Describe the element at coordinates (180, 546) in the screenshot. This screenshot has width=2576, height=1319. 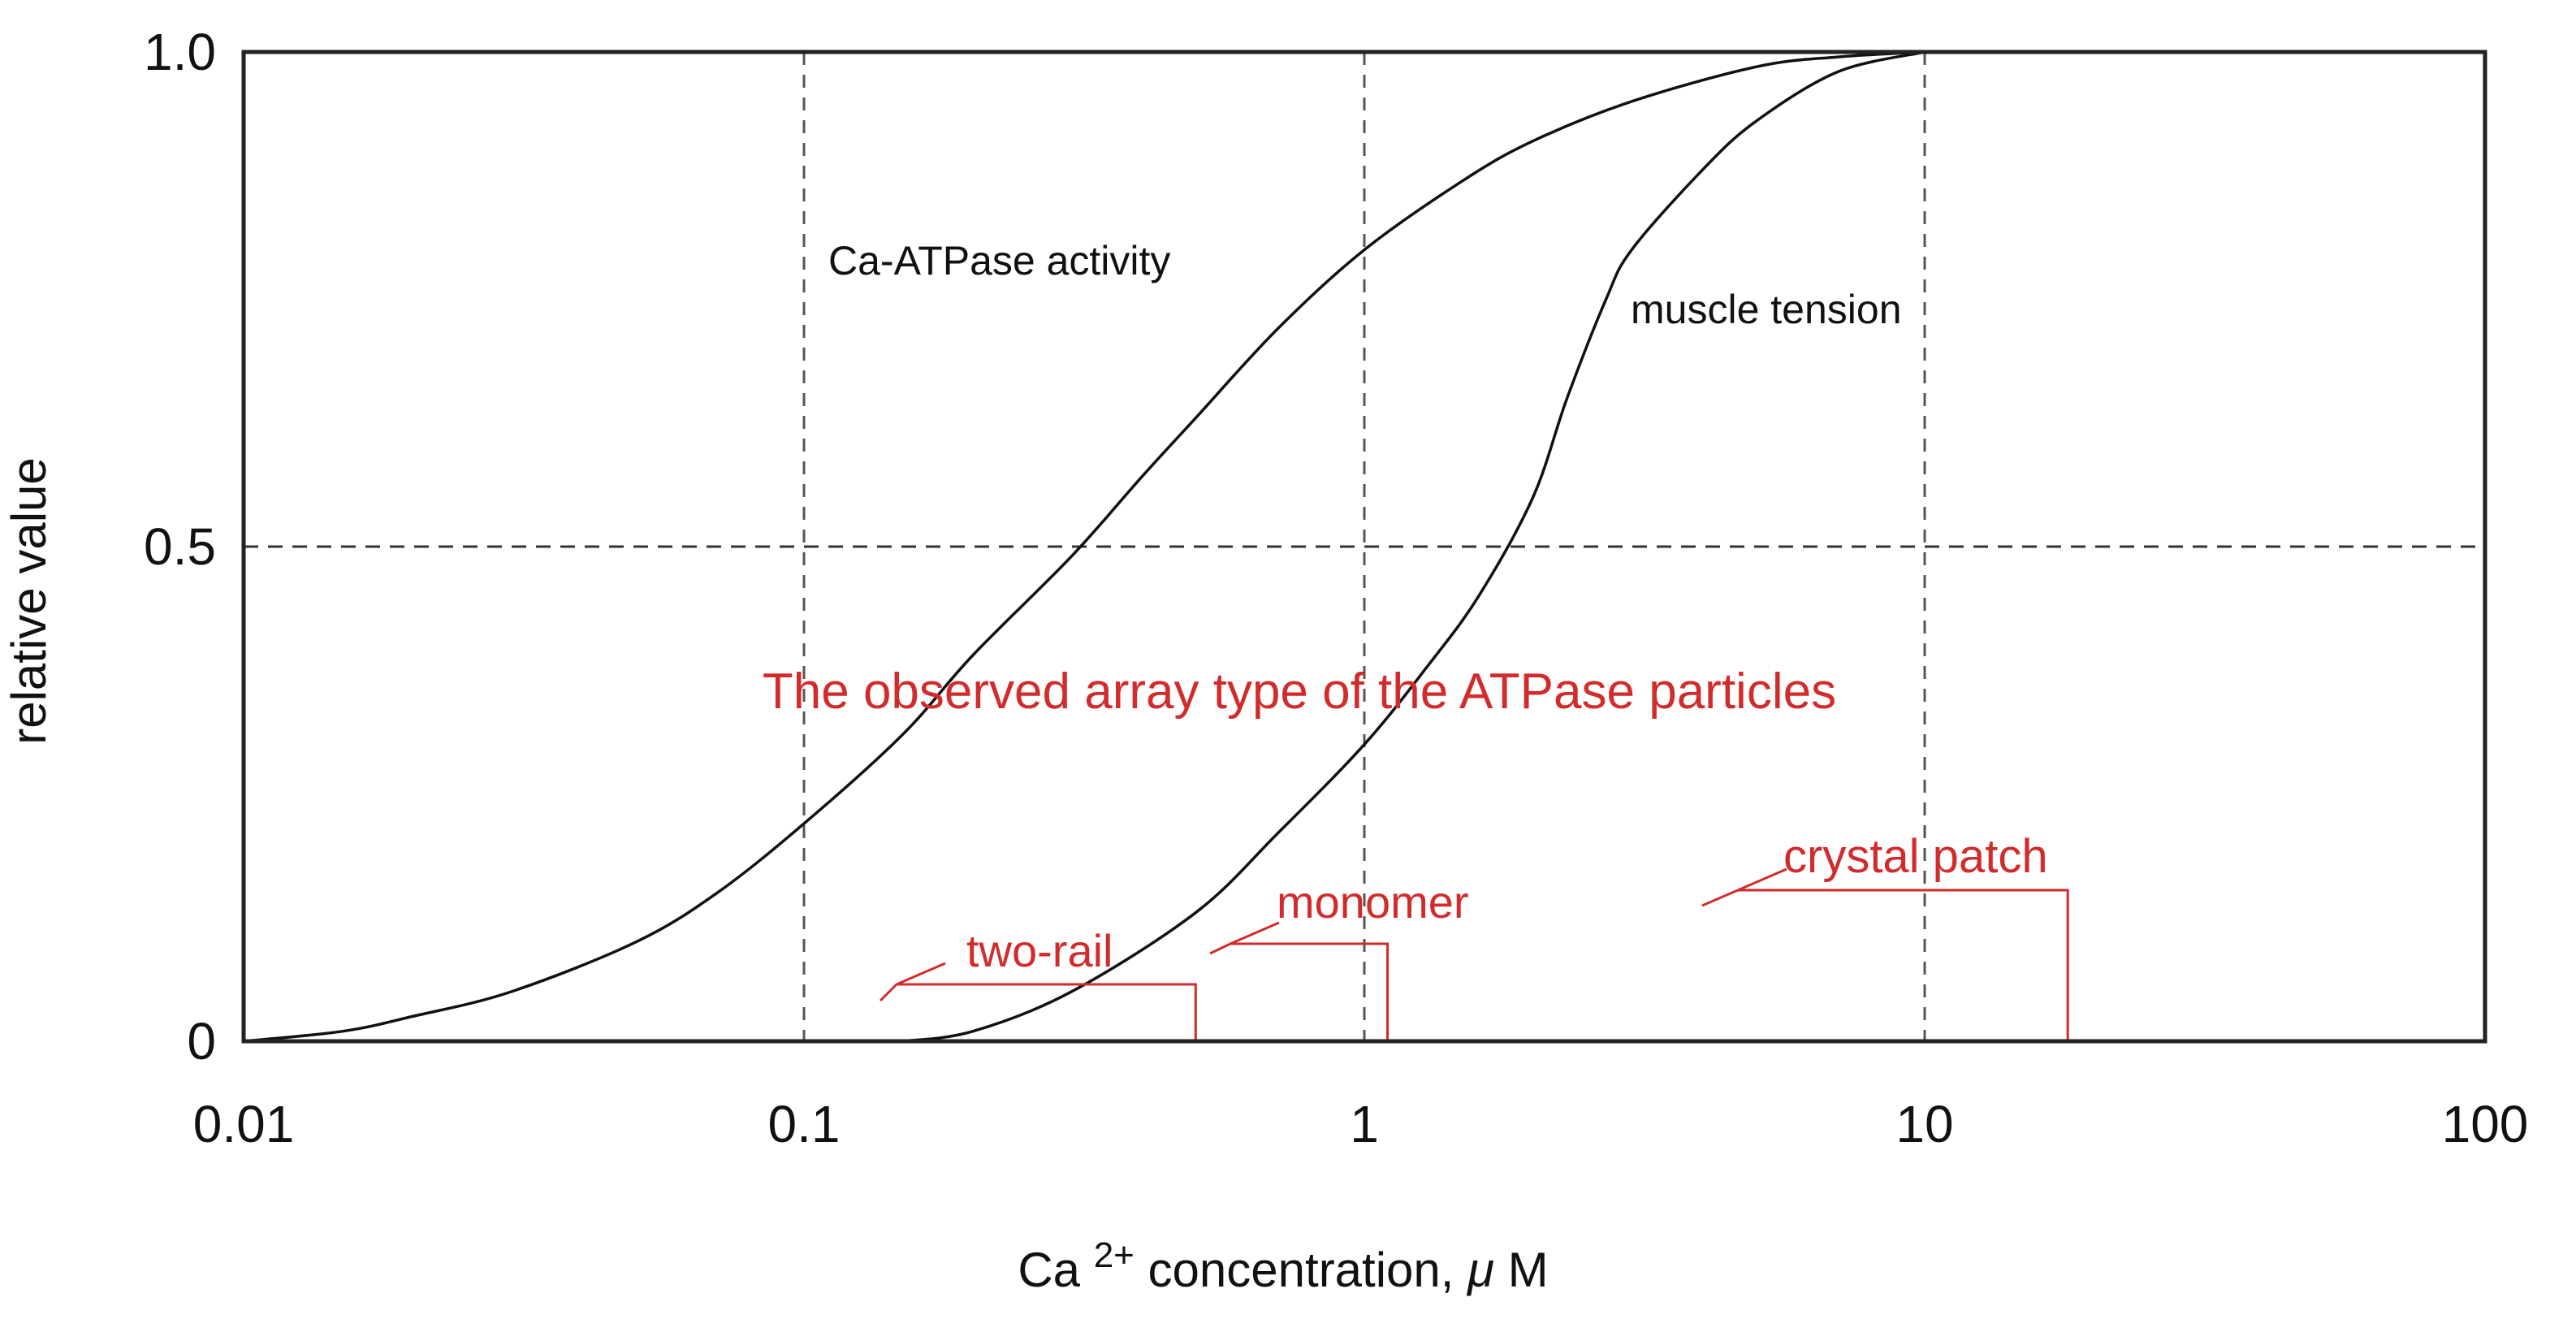
I see `y-tick-label: 0.5` at that location.